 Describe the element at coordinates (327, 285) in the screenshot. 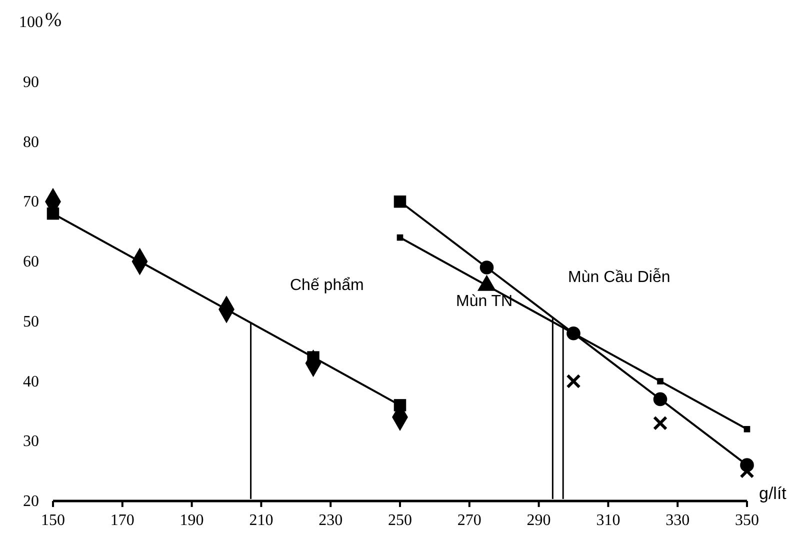

I see `annotation: Chế phẩm` at that location.